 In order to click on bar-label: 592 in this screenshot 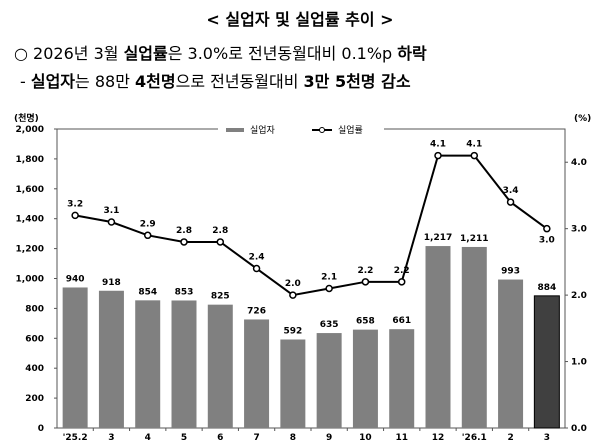, I will do `click(292, 331)`.